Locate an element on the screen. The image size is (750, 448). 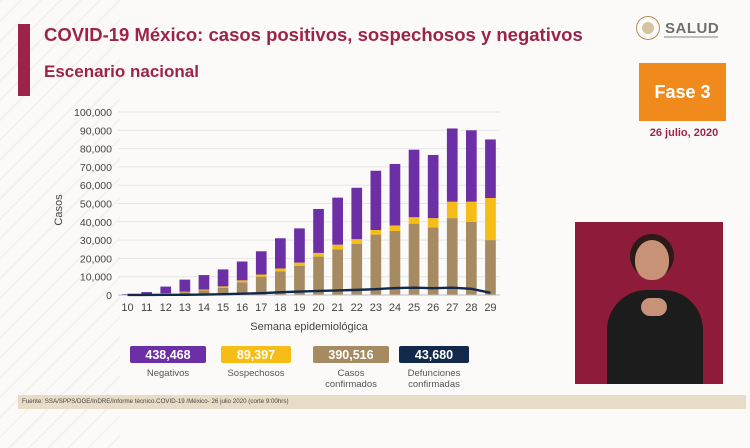
x-tick-label: 29 is located at coordinates (490, 308).